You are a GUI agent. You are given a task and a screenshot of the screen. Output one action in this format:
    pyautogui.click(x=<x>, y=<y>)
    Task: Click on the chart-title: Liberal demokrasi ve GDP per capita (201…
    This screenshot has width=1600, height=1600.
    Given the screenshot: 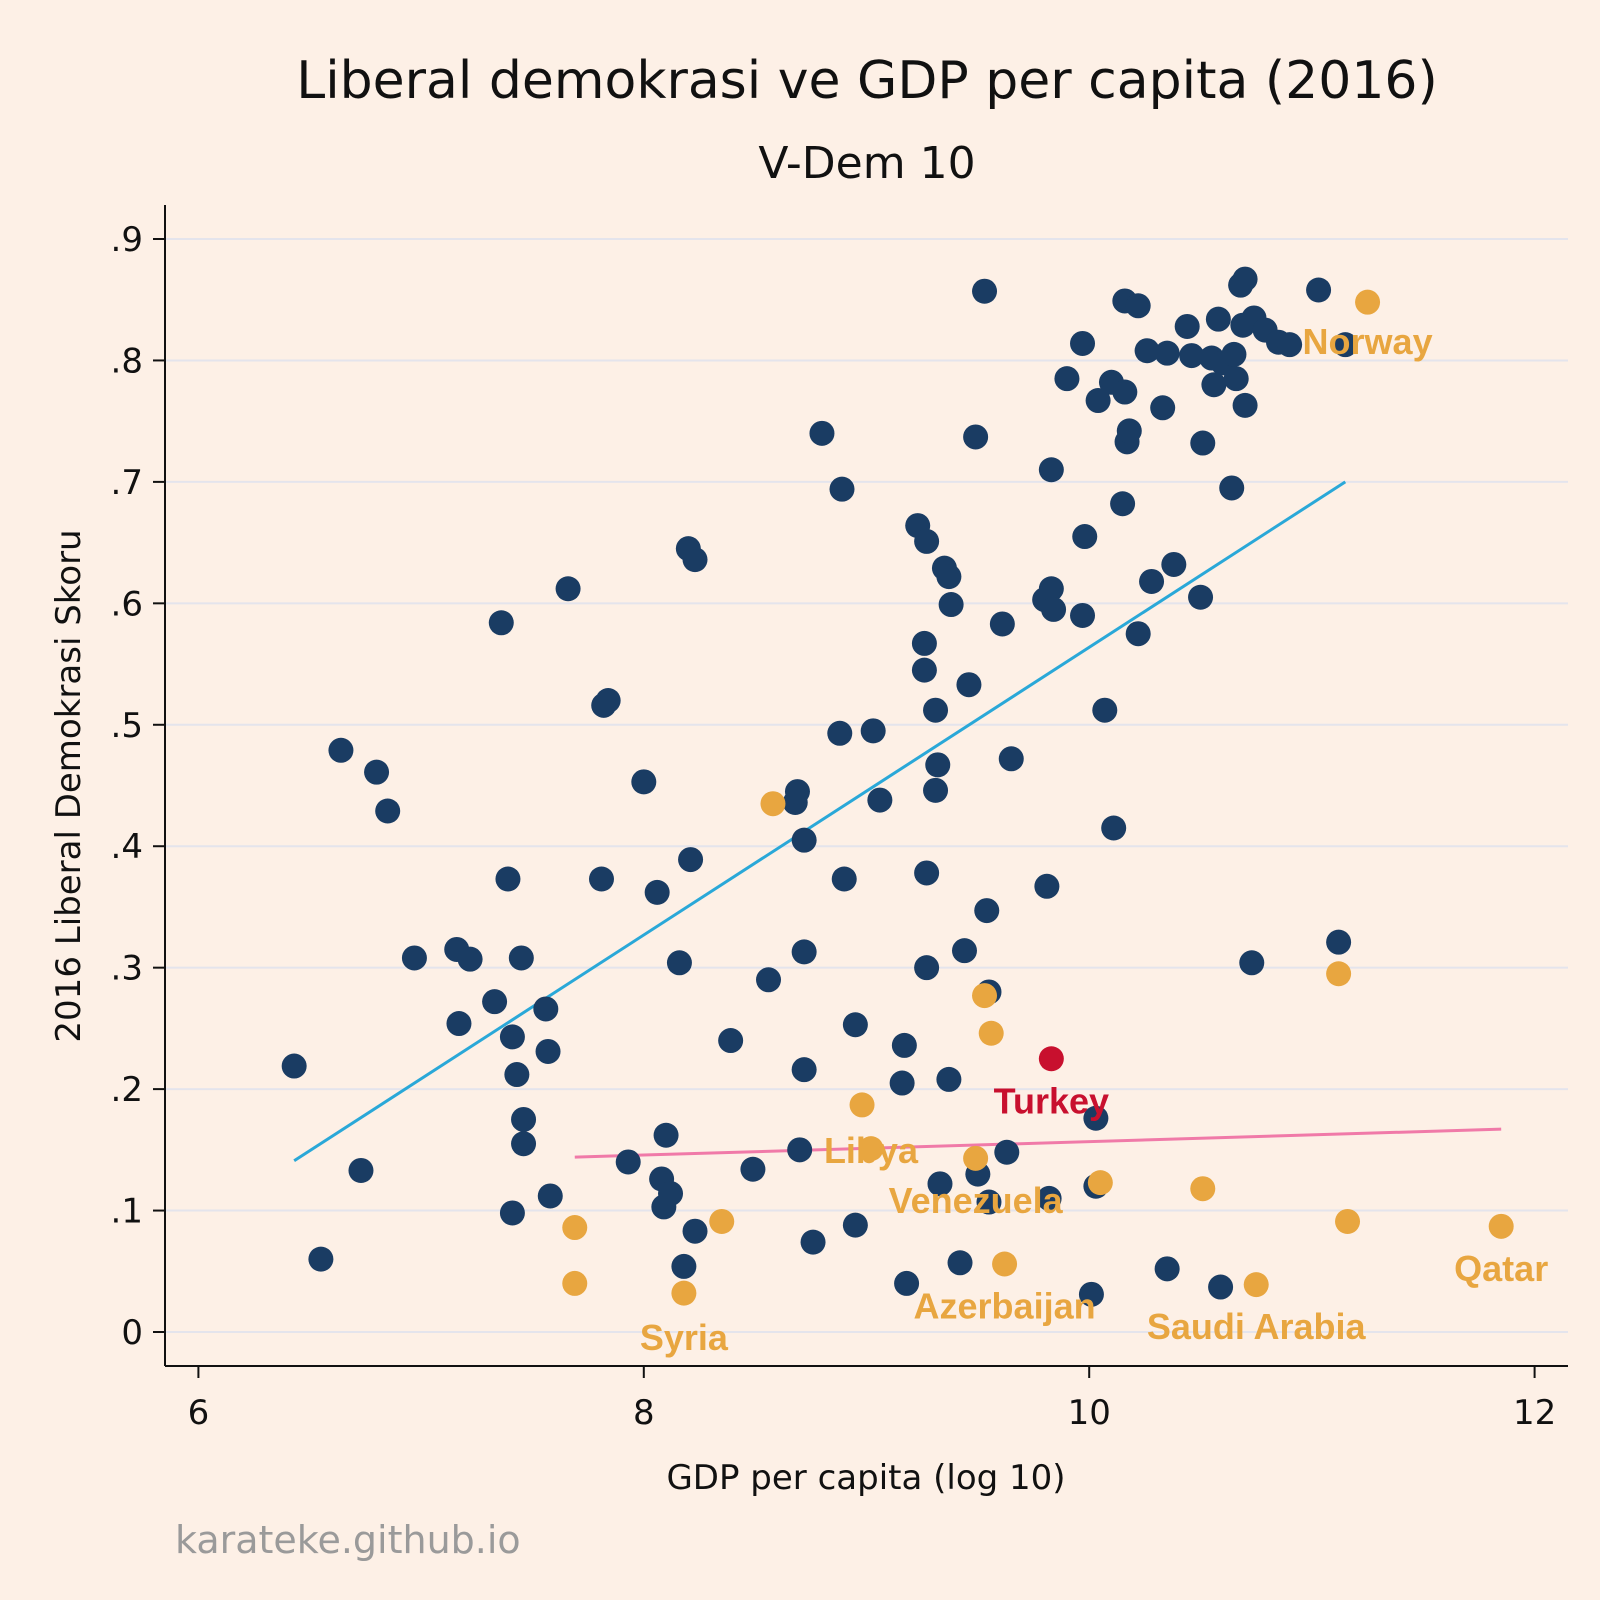 What is the action you would take?
    pyautogui.click(x=867, y=81)
    